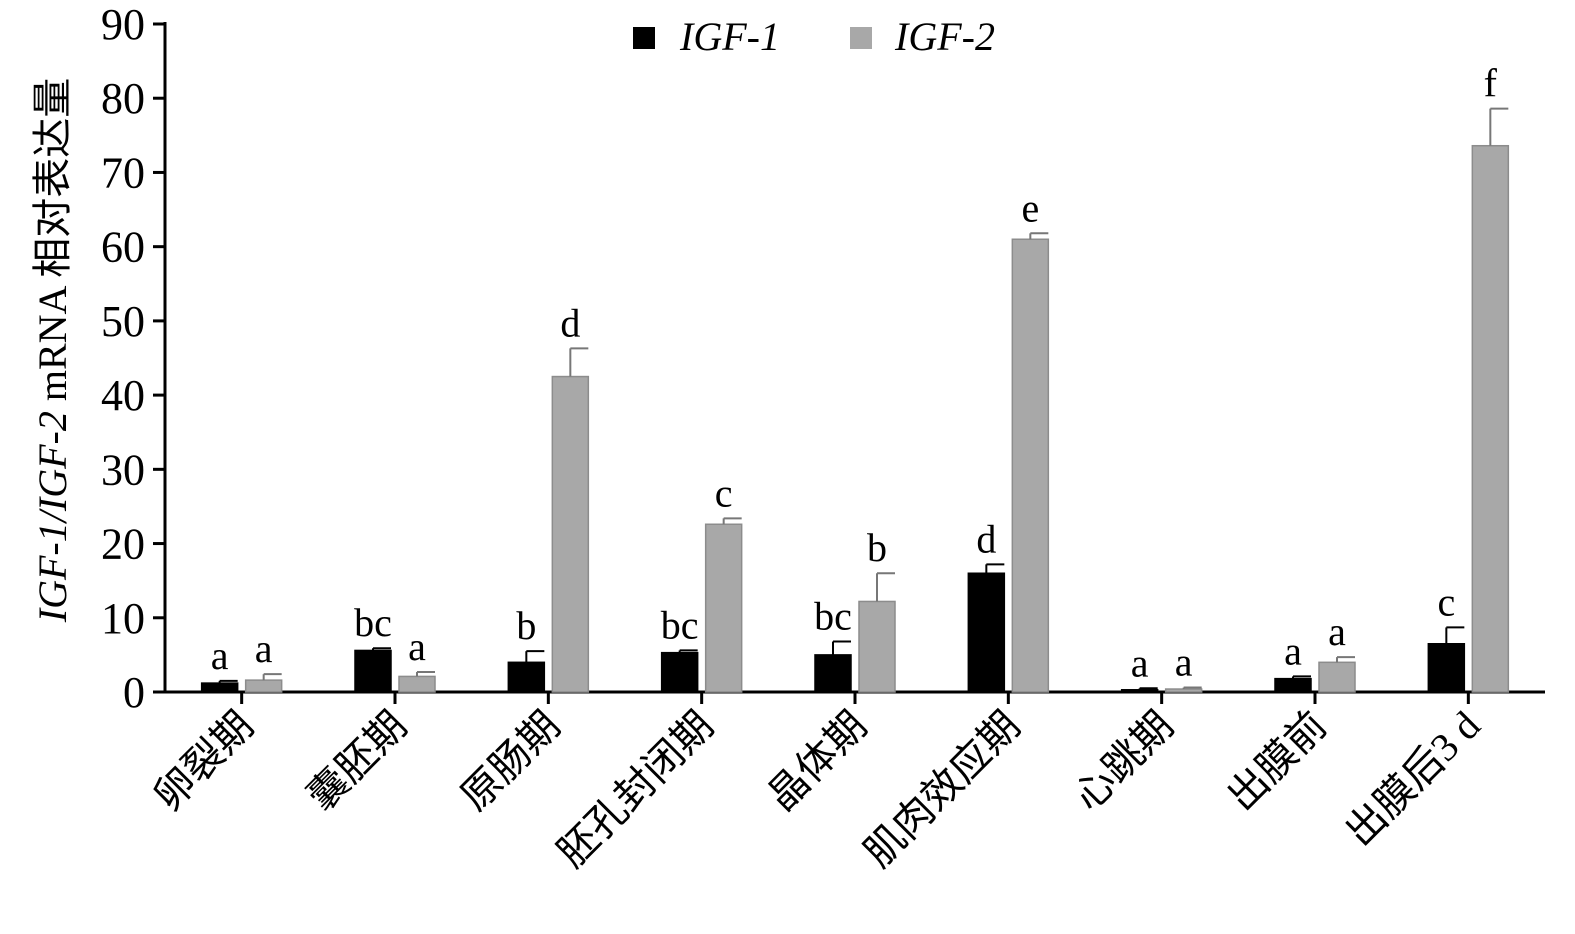 The width and height of the screenshot is (1575, 934). What do you see at coordinates (941, 789) in the screenshot?
I see `x-category-label: 肌肉效应期` at bounding box center [941, 789].